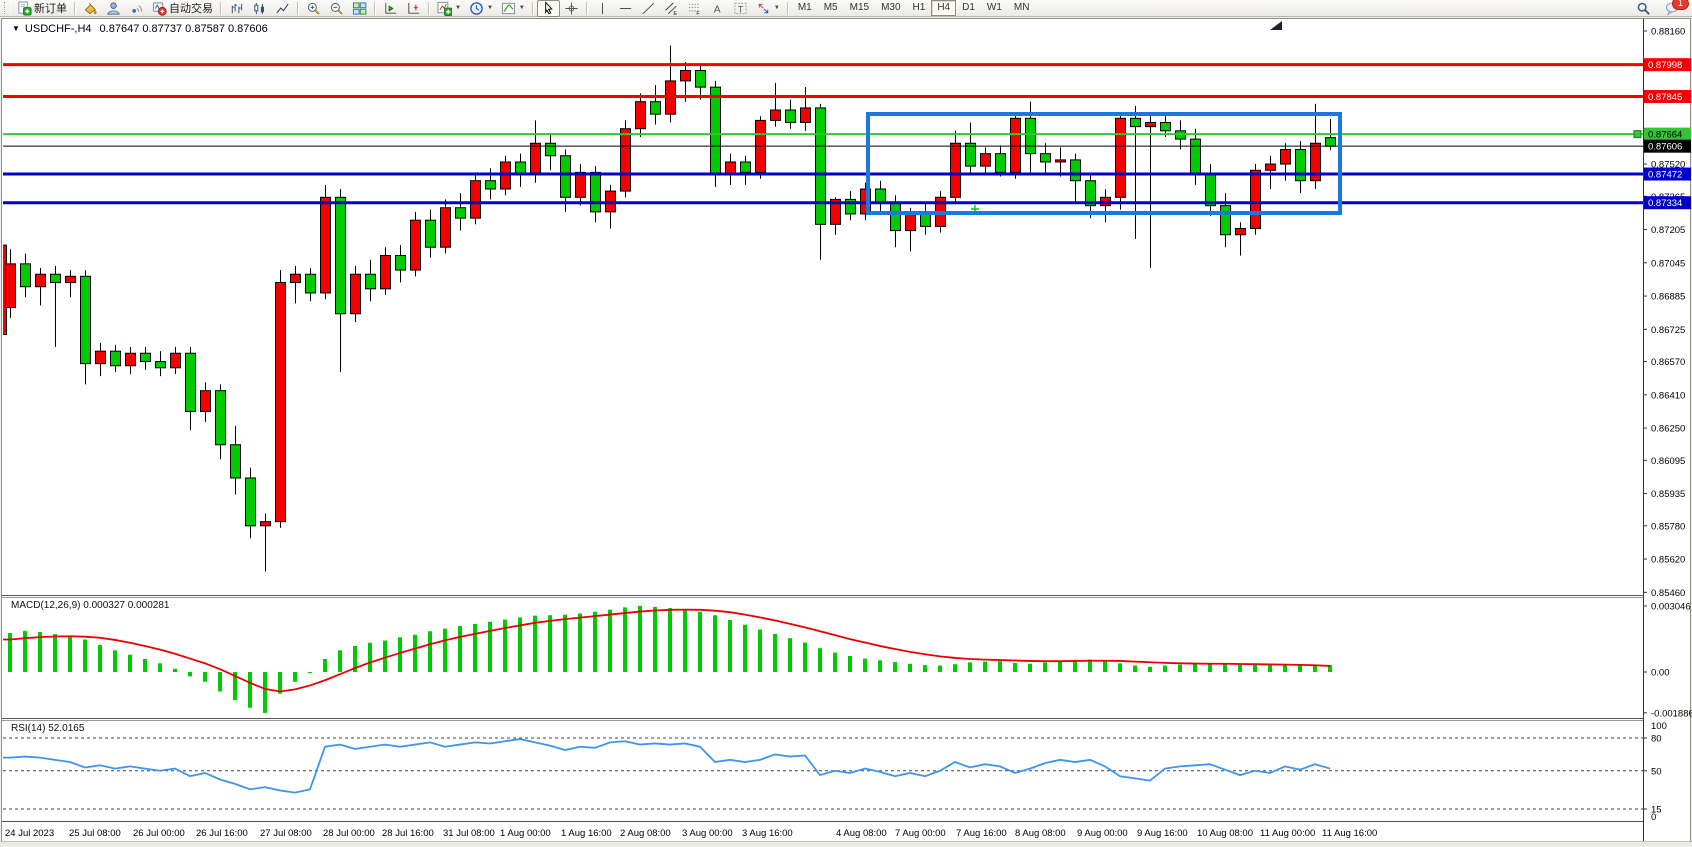  Describe the element at coordinates (671, 8) in the screenshot. I see `equidistant-channel-button: E` at that location.